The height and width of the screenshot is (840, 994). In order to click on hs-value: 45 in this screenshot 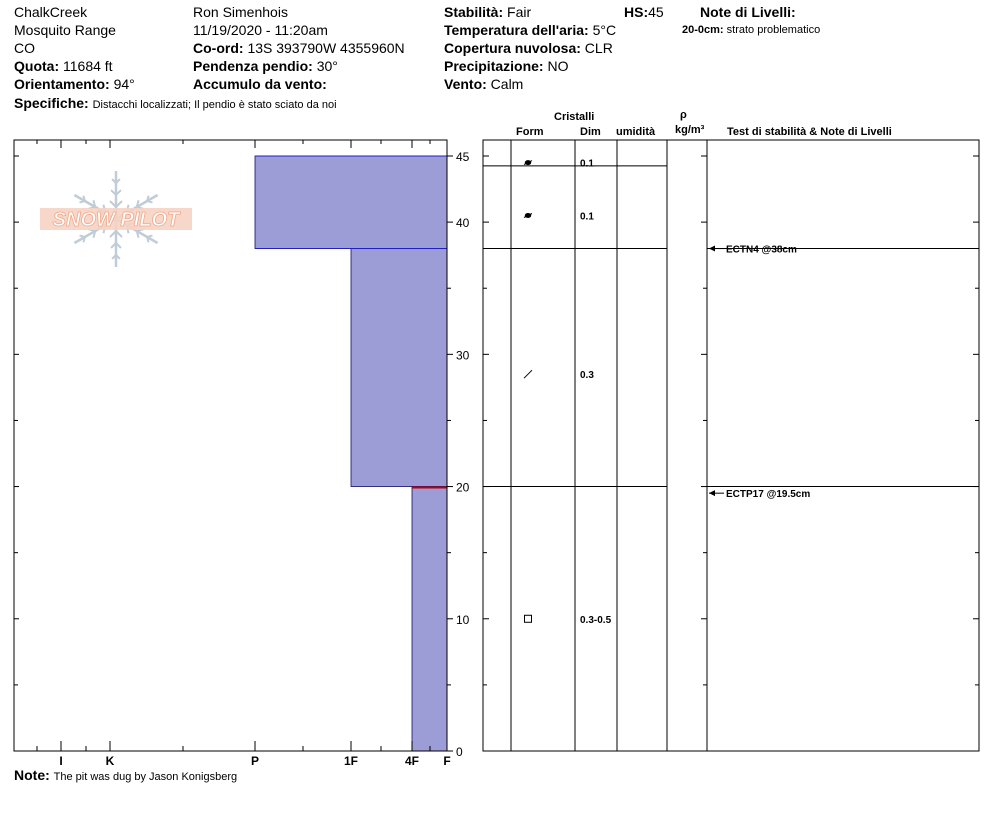, I will do `click(656, 12)`.